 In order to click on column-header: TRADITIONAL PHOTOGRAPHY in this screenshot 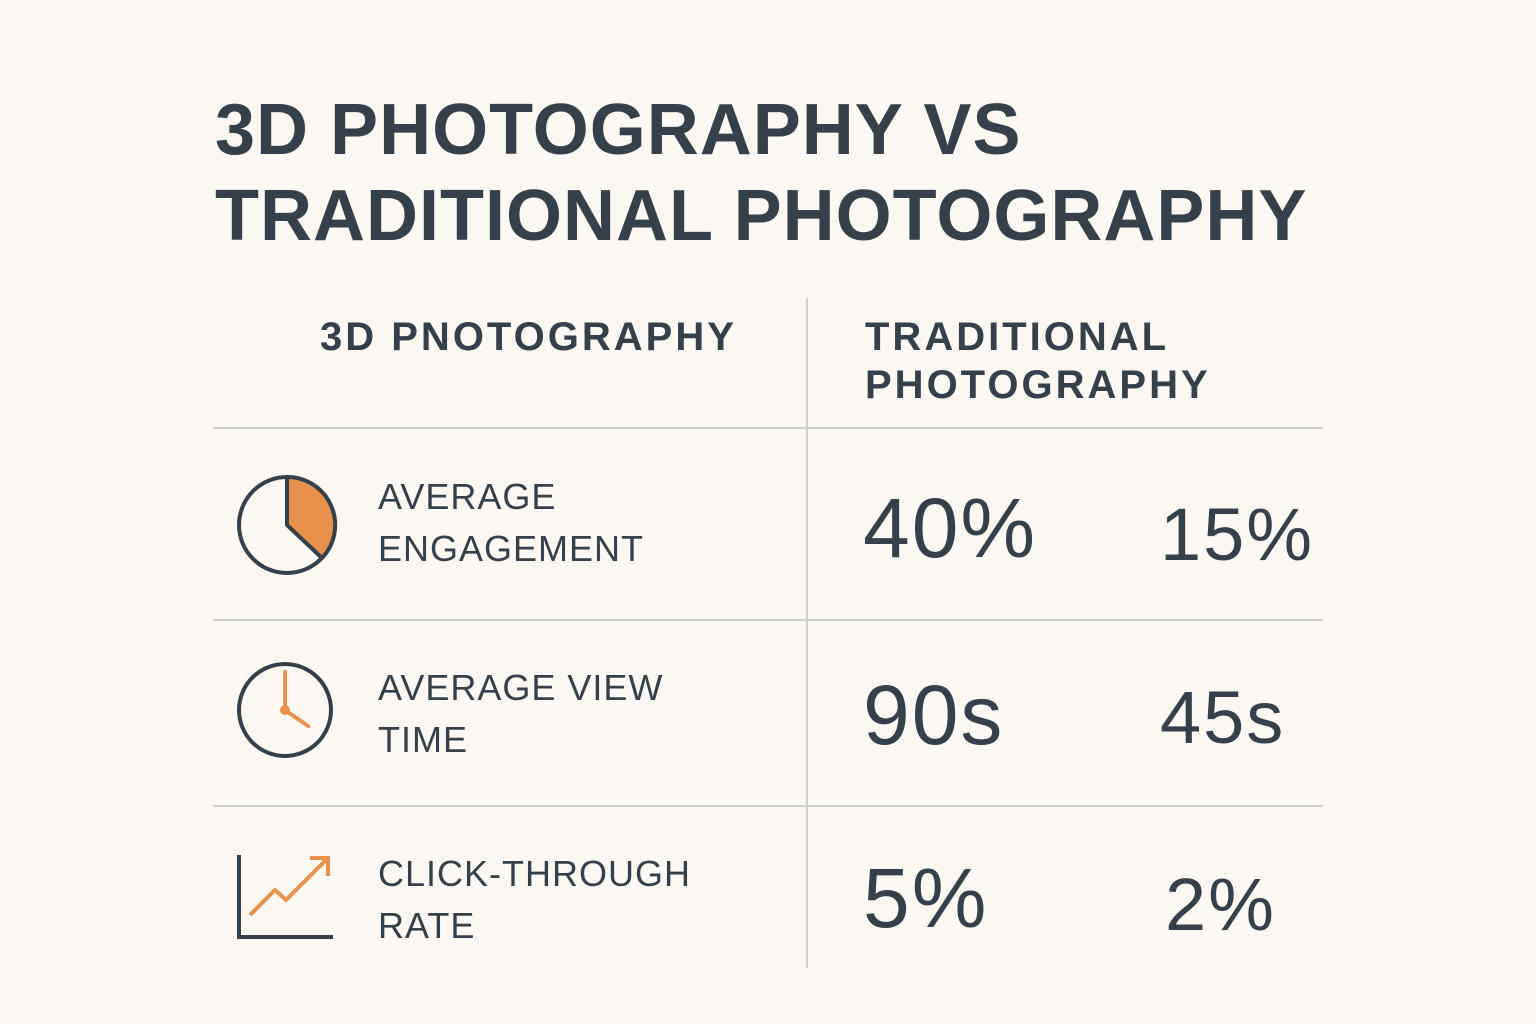, I will do `click(1038, 361)`.